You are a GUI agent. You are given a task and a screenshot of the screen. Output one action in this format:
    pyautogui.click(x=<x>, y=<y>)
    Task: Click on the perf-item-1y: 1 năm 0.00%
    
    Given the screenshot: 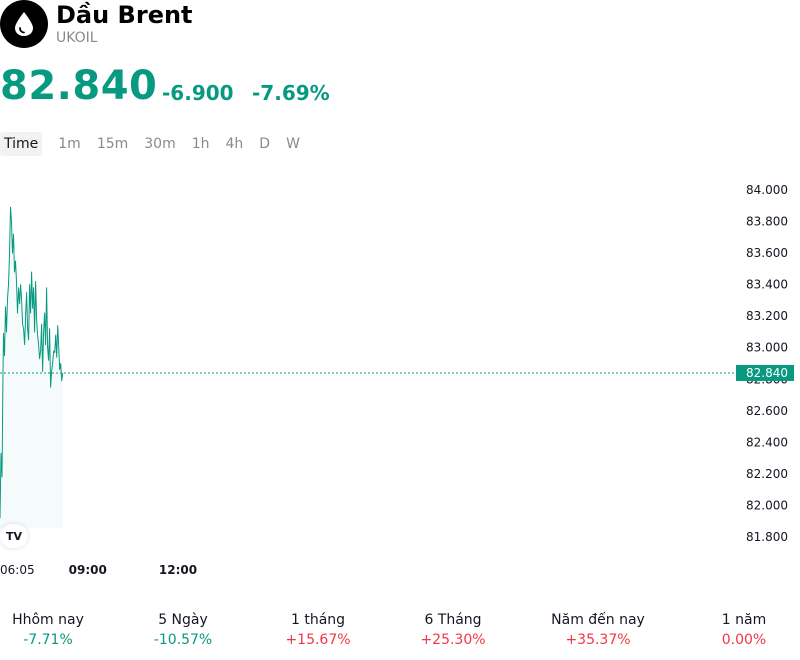 What is the action you would take?
    pyautogui.click(x=744, y=630)
    